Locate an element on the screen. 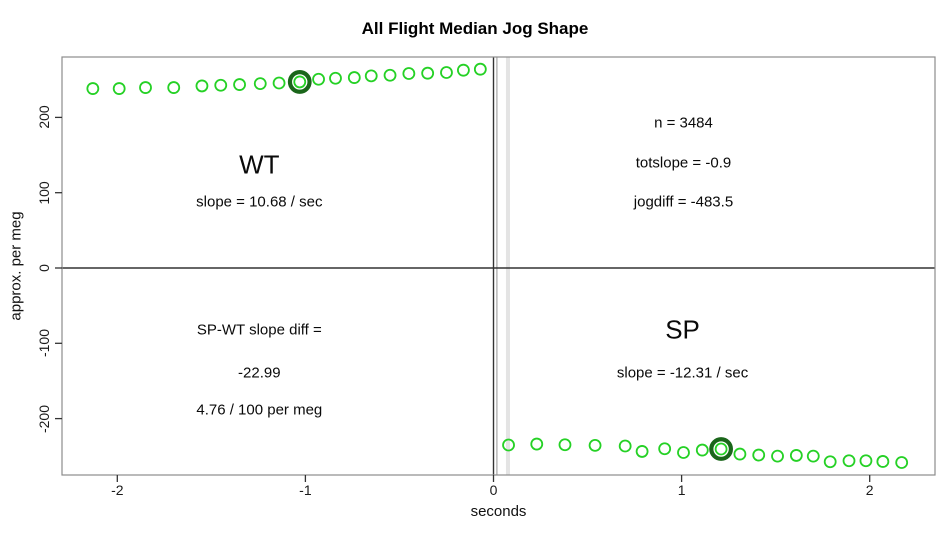  chart-title: All Flight Median Jog Shape is located at coordinates (475, 28).